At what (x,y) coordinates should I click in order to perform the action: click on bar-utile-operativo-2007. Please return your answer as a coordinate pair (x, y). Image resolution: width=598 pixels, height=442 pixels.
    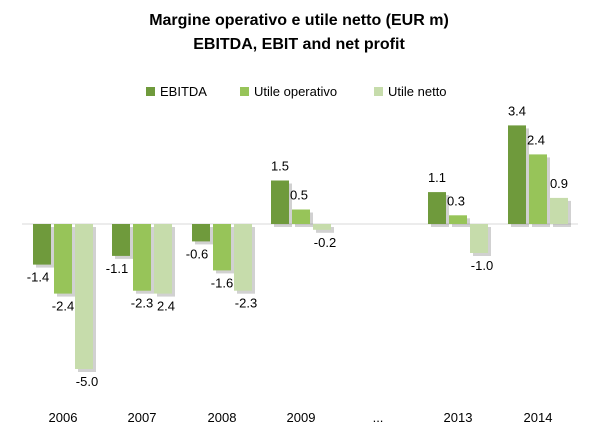
    Looking at the image, I should click on (142, 257).